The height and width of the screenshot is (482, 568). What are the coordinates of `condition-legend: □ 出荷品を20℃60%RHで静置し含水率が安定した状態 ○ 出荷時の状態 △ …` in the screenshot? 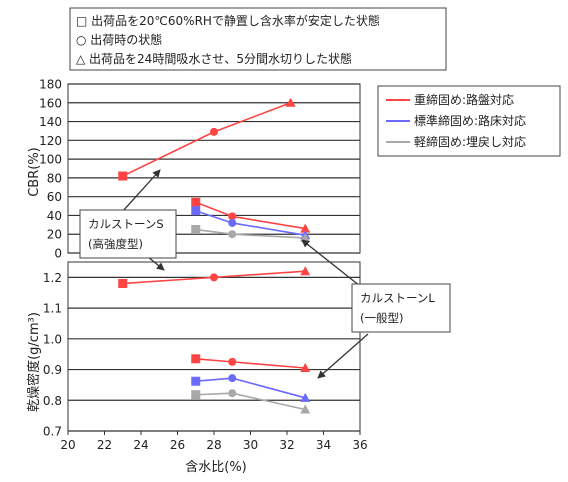 It's located at (258, 39).